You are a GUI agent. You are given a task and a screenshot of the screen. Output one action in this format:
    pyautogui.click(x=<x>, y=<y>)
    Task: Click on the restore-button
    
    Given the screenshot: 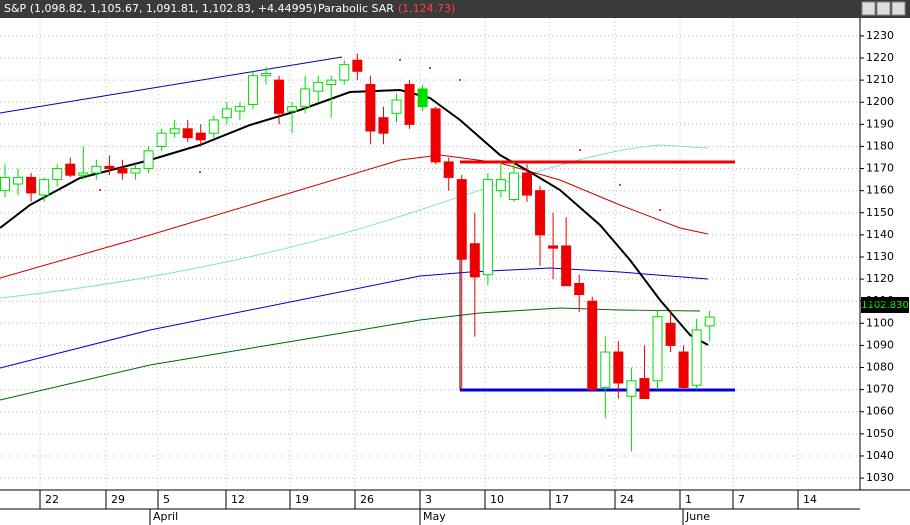 What is the action you would take?
    pyautogui.click(x=883, y=8)
    